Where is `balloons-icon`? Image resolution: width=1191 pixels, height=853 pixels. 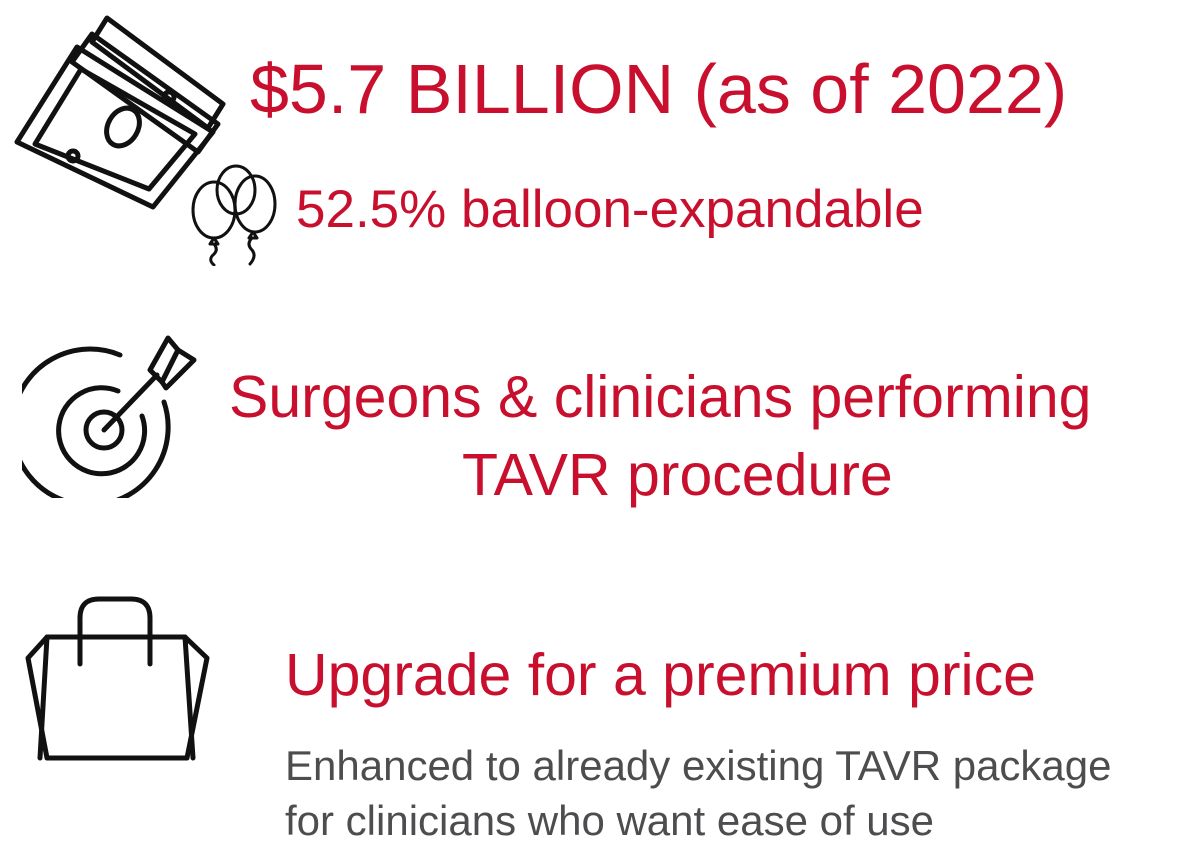
balloons-icon is located at coordinates (234, 215).